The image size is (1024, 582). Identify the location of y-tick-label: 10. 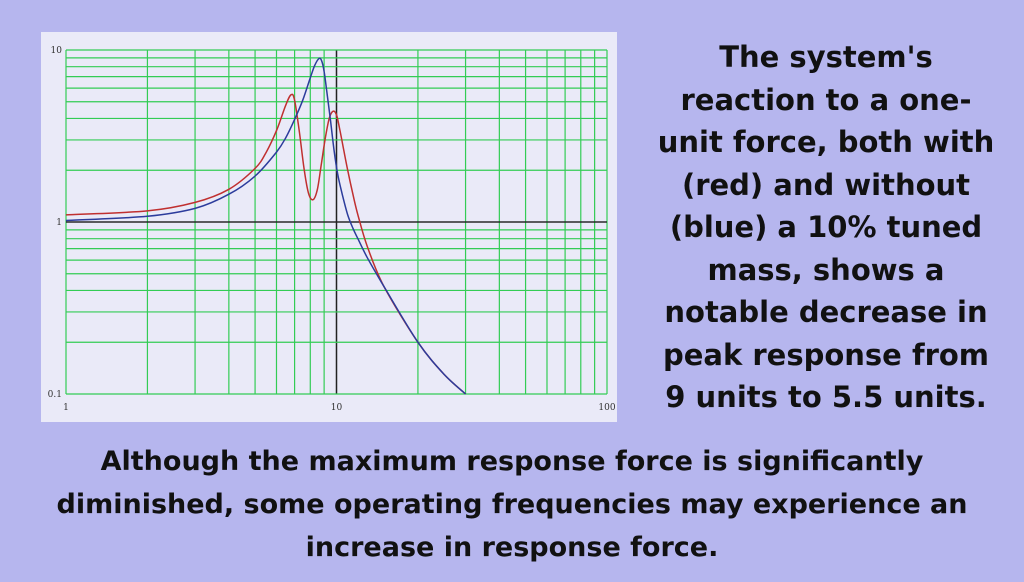
(57, 51).